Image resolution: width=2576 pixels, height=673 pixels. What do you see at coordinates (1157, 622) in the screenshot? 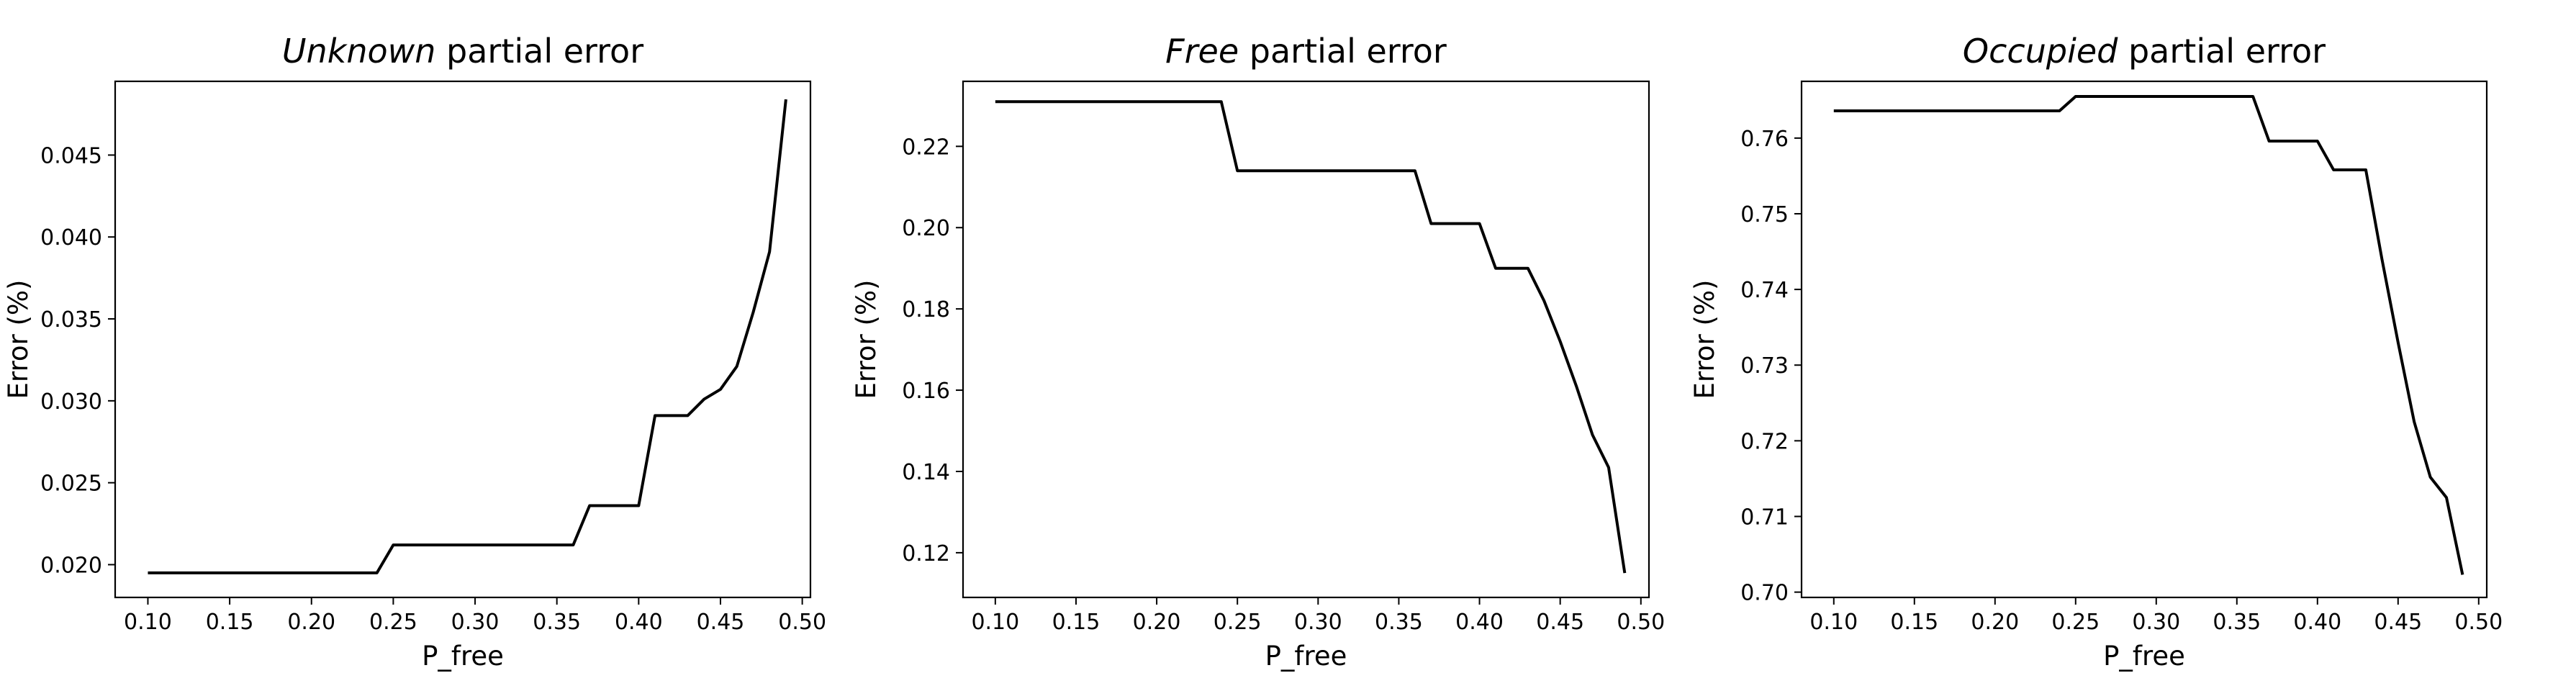
I see `chart-2-x-tick-label: 0.20` at bounding box center [1157, 622].